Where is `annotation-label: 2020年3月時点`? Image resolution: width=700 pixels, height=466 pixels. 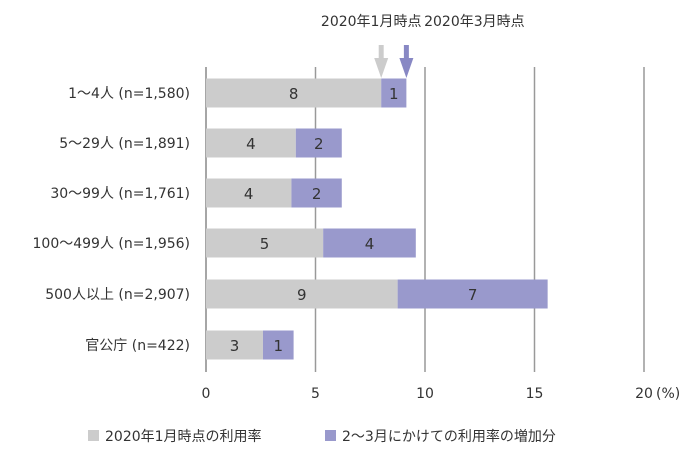 annotation-label: 2020年3月時点 is located at coordinates (474, 22).